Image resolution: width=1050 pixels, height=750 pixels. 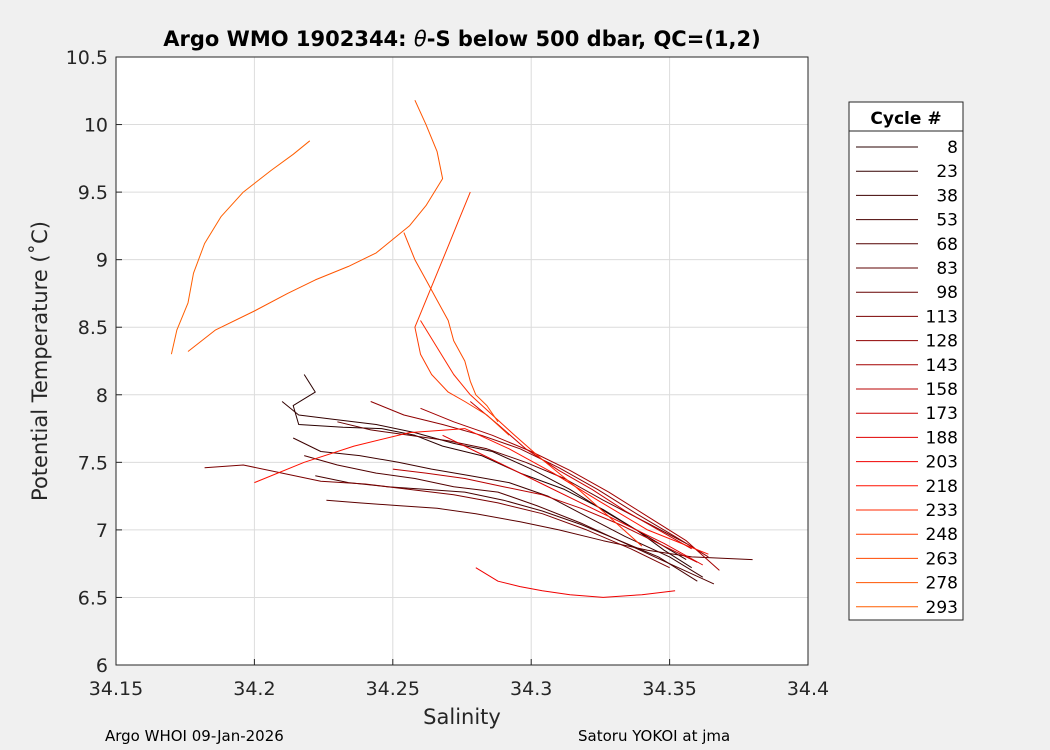 What do you see at coordinates (93, 328) in the screenshot?
I see `y-tick-label: 8.5` at bounding box center [93, 328].